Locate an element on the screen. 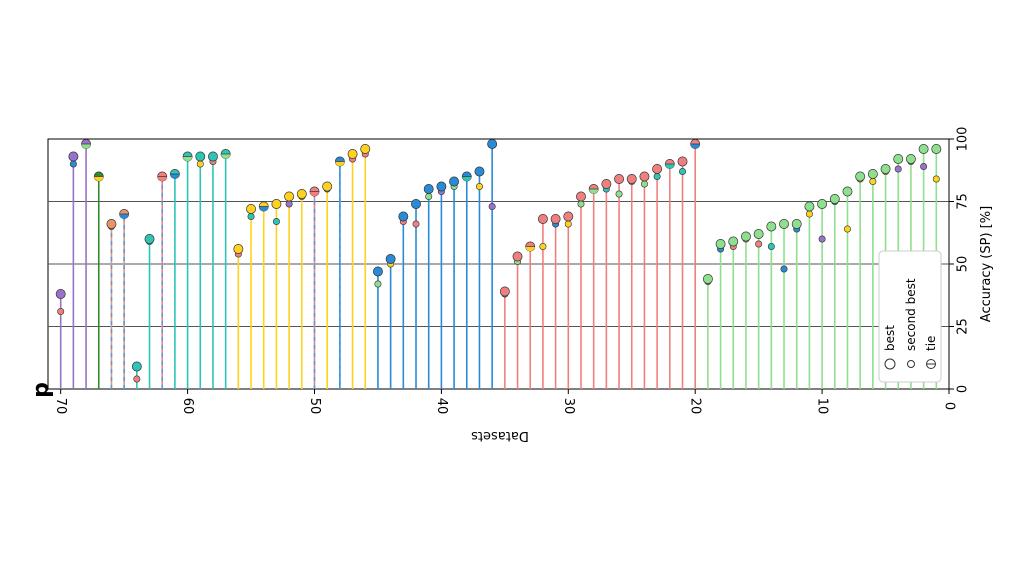  legend-best-label: best is located at coordinates (890, 338).